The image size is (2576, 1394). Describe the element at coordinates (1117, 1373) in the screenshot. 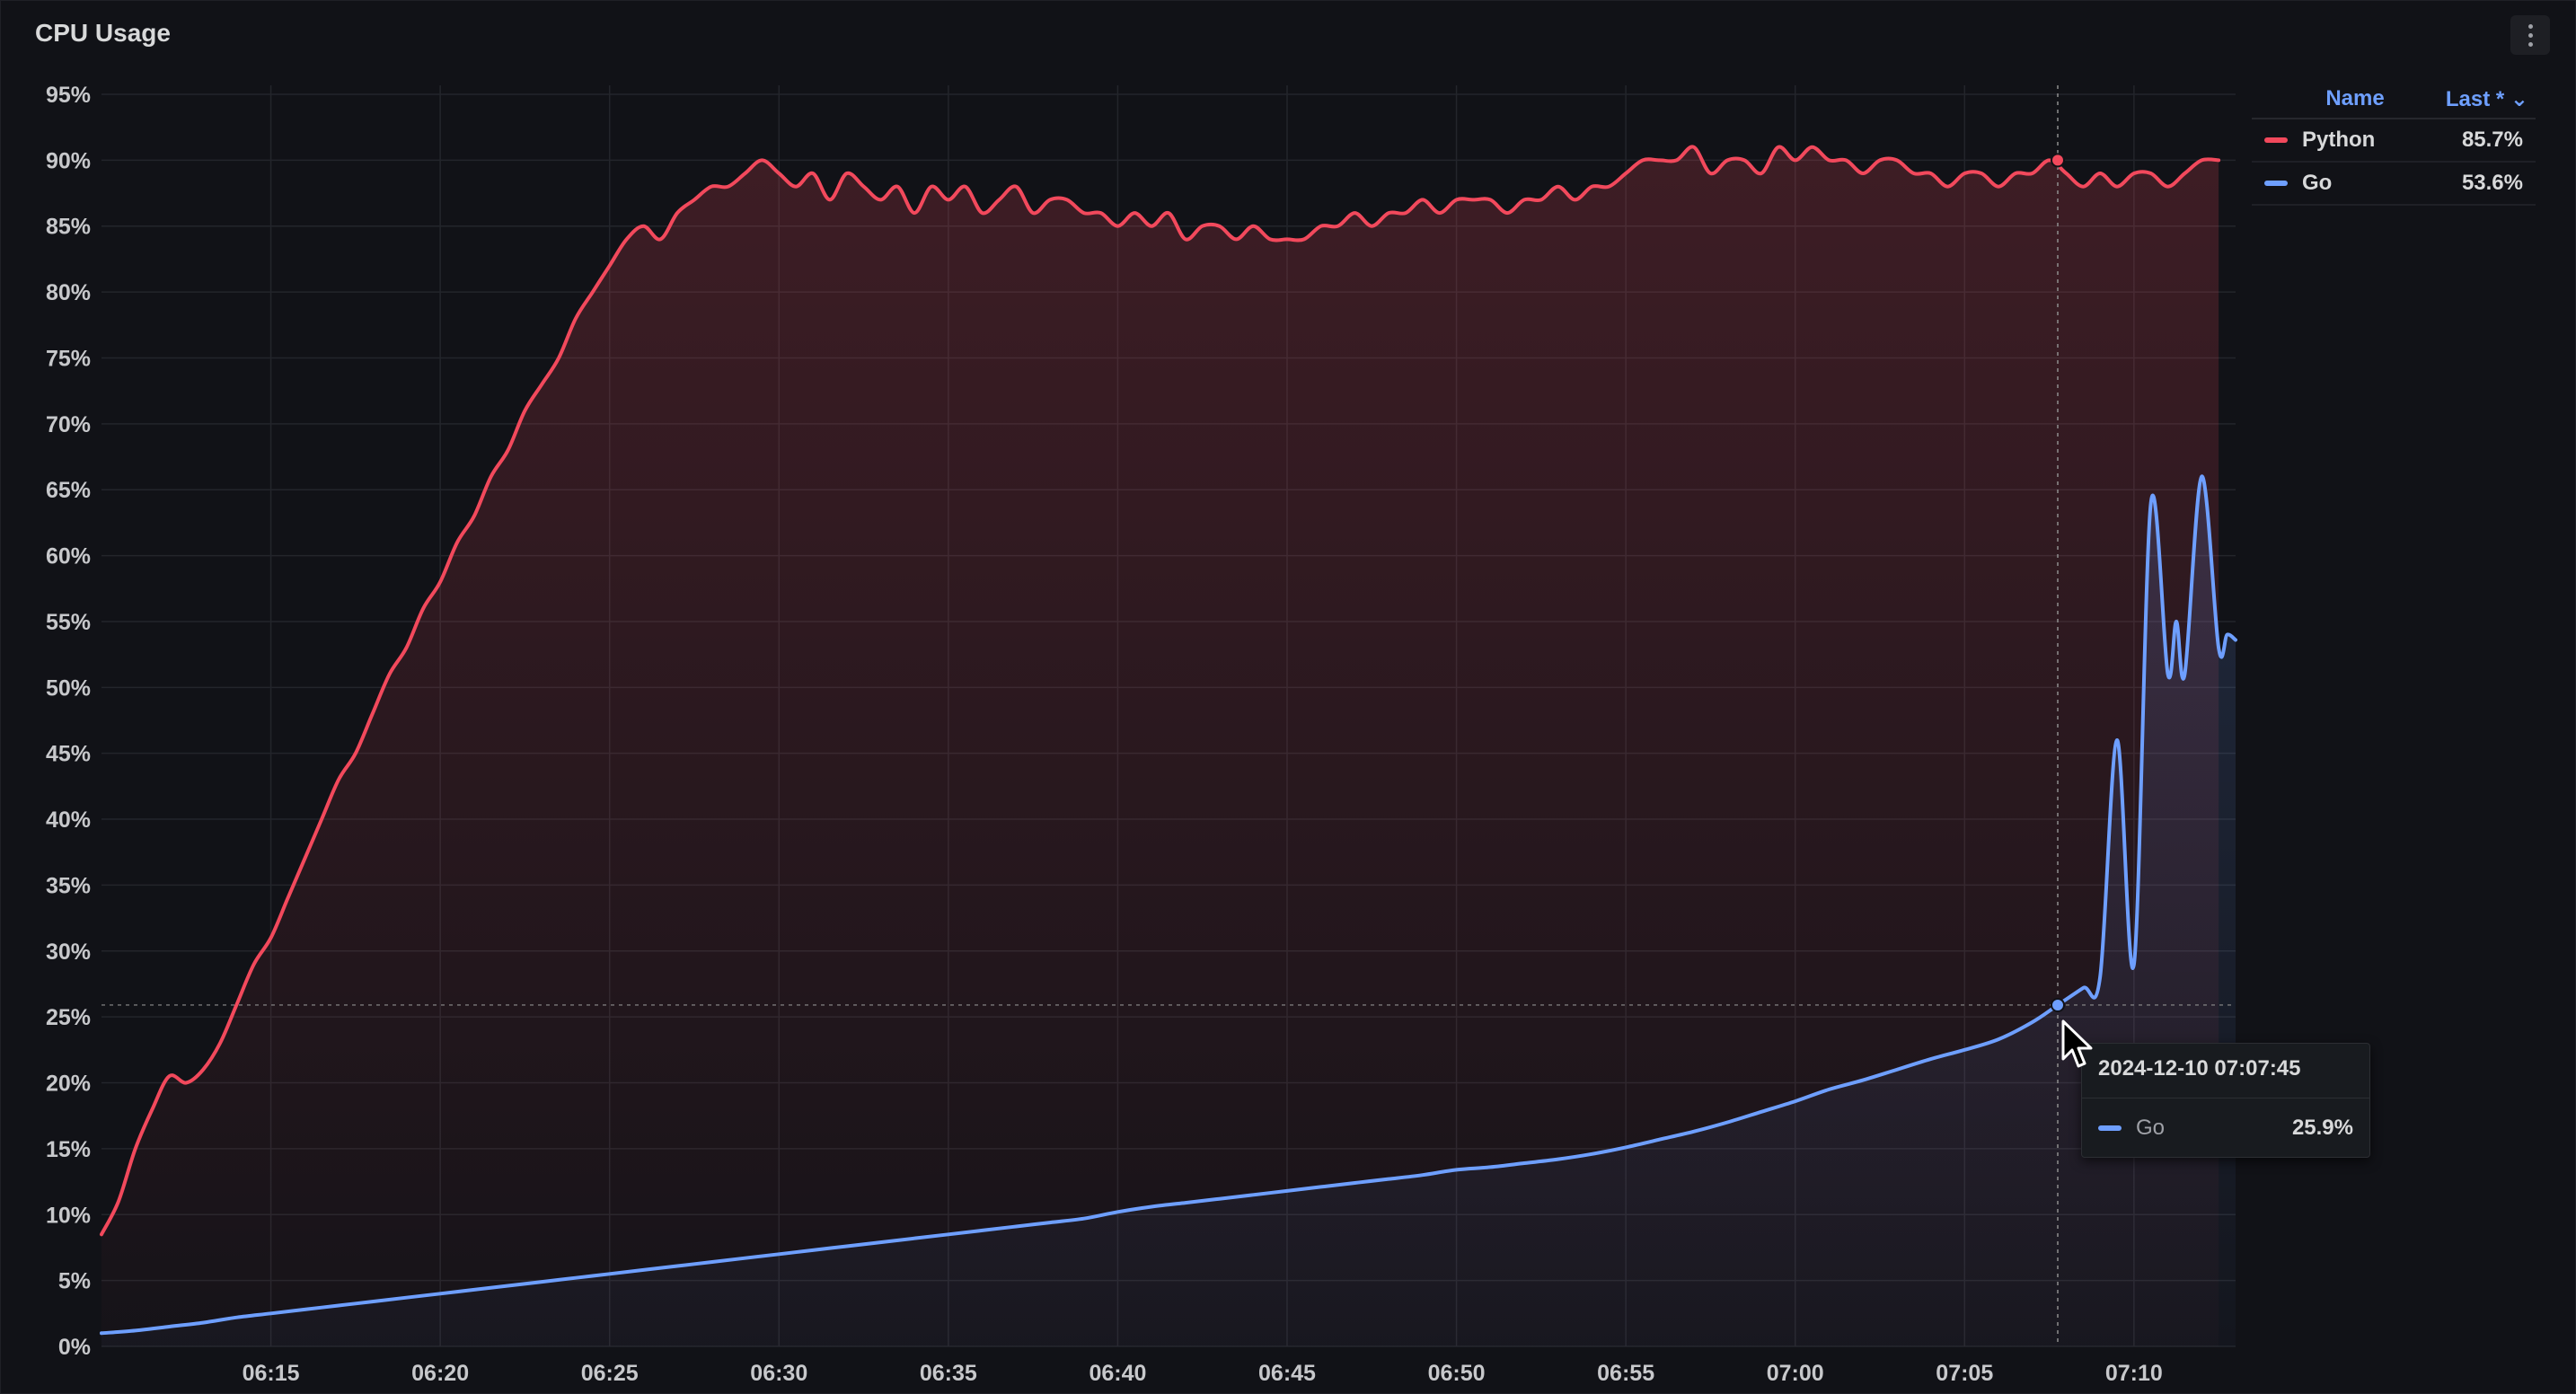

I see `x-tick-label: 06:40` at that location.